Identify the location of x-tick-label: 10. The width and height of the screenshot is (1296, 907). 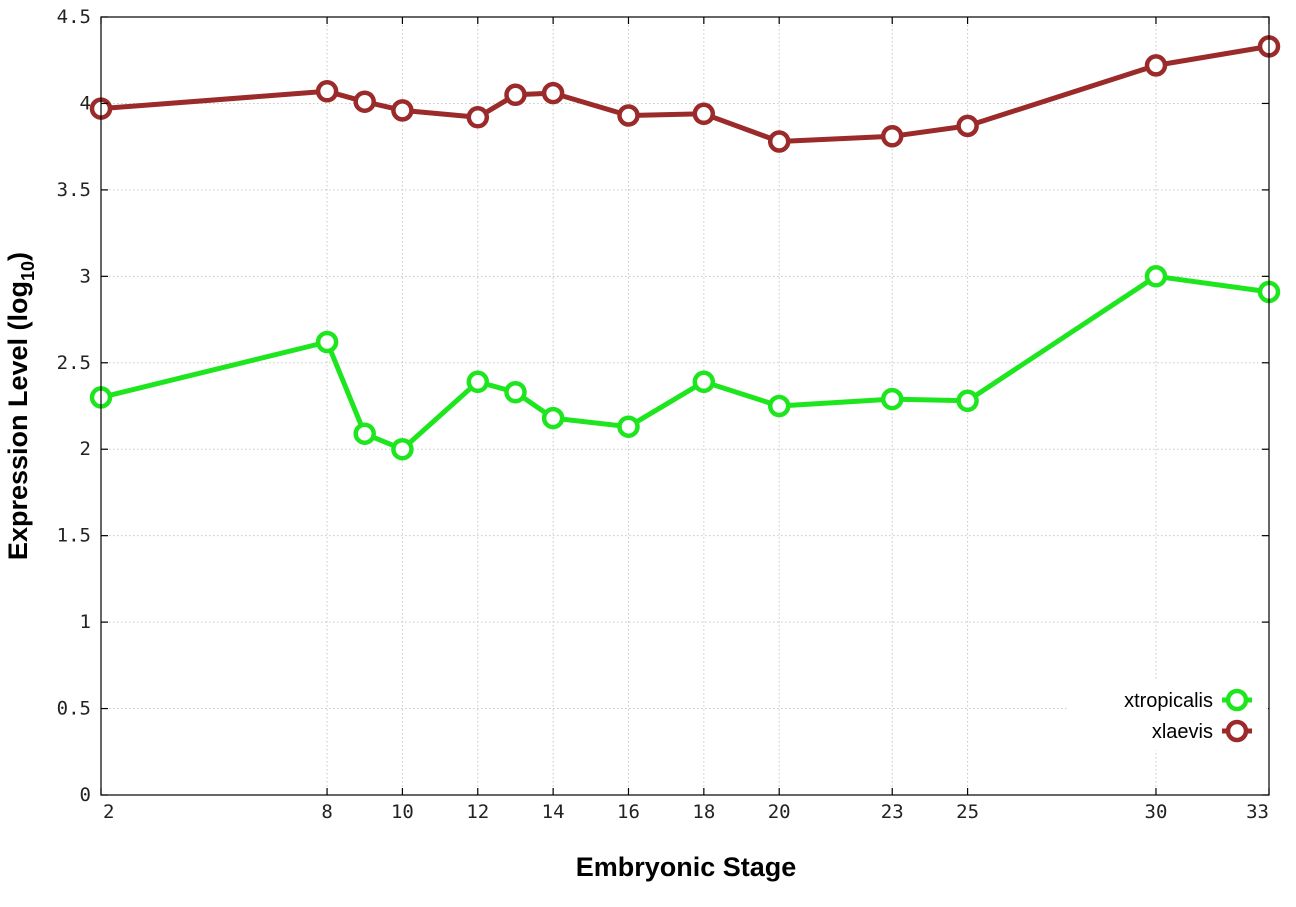
(402, 812).